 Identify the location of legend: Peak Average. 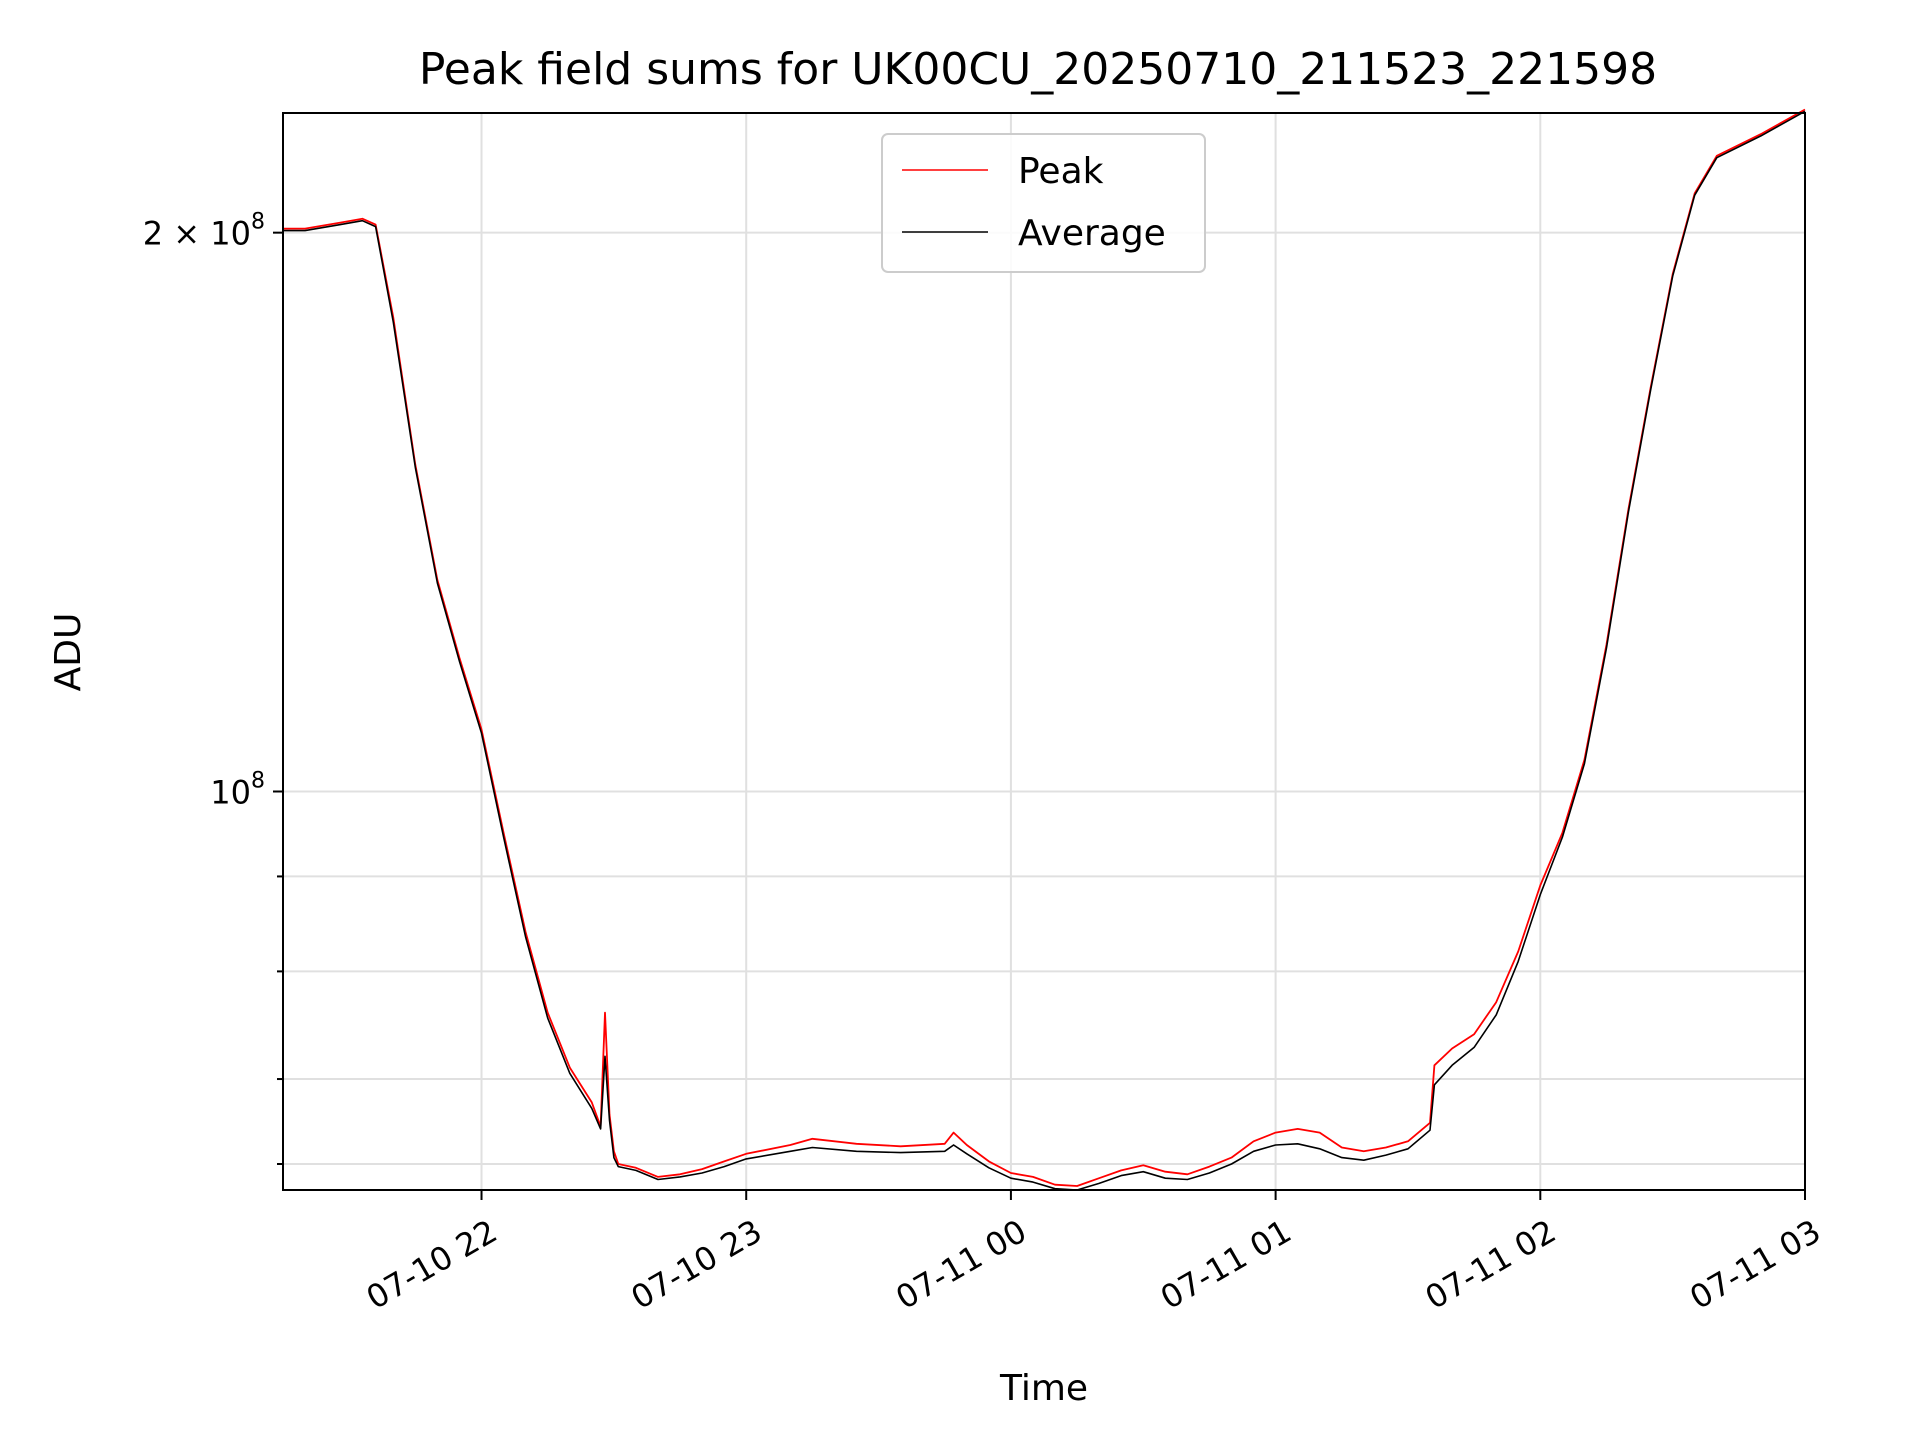
(1043, 203).